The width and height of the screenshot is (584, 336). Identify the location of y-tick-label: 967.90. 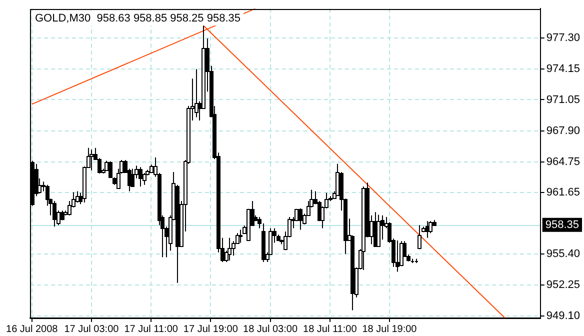
(563, 130).